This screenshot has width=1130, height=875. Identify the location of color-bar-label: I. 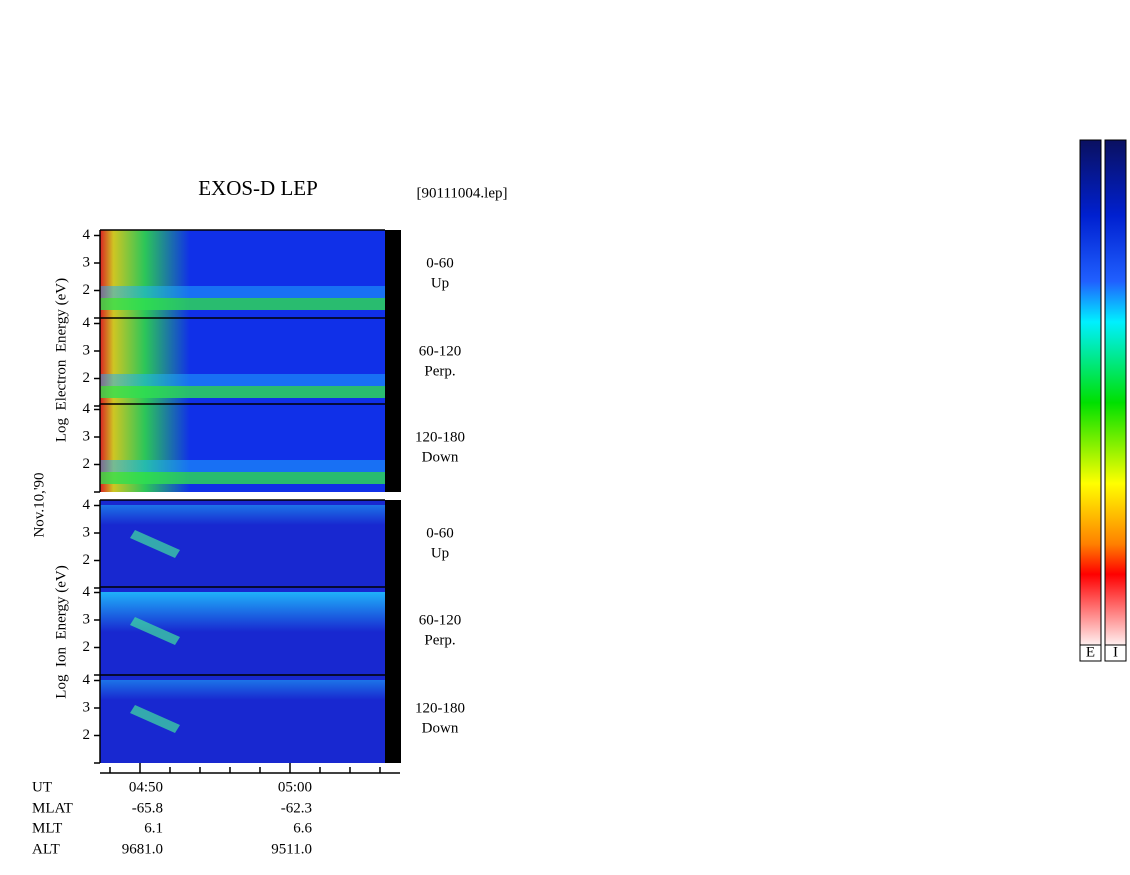
(1115, 652).